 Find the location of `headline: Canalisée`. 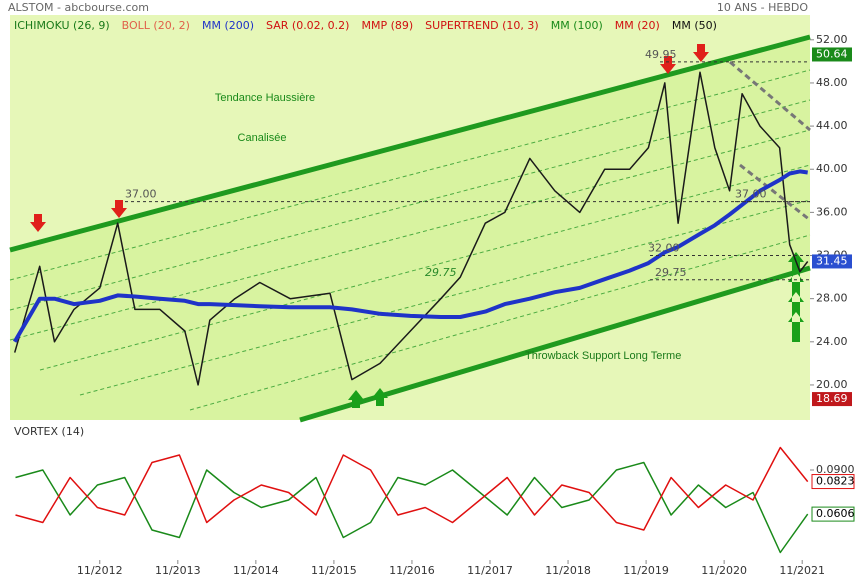

headline: Canalisée is located at coordinates (262, 138).